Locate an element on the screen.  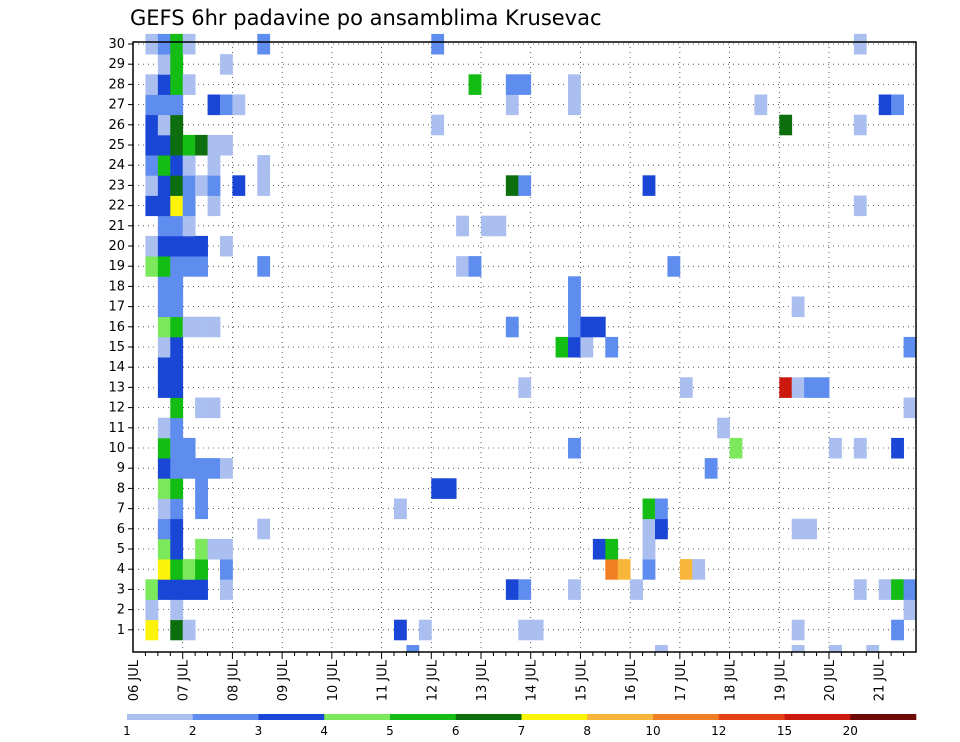
colorbar-label: 2 is located at coordinates (193, 731).